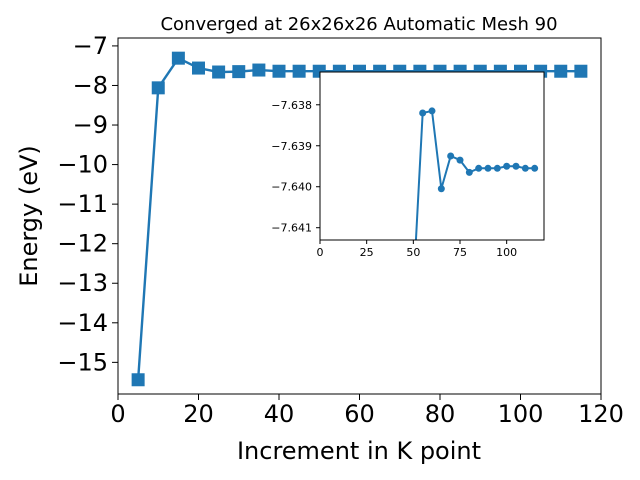 The image size is (640, 480). What do you see at coordinates (29, 216) in the screenshot?
I see `y-axis-label: Energy (eV)` at bounding box center [29, 216].